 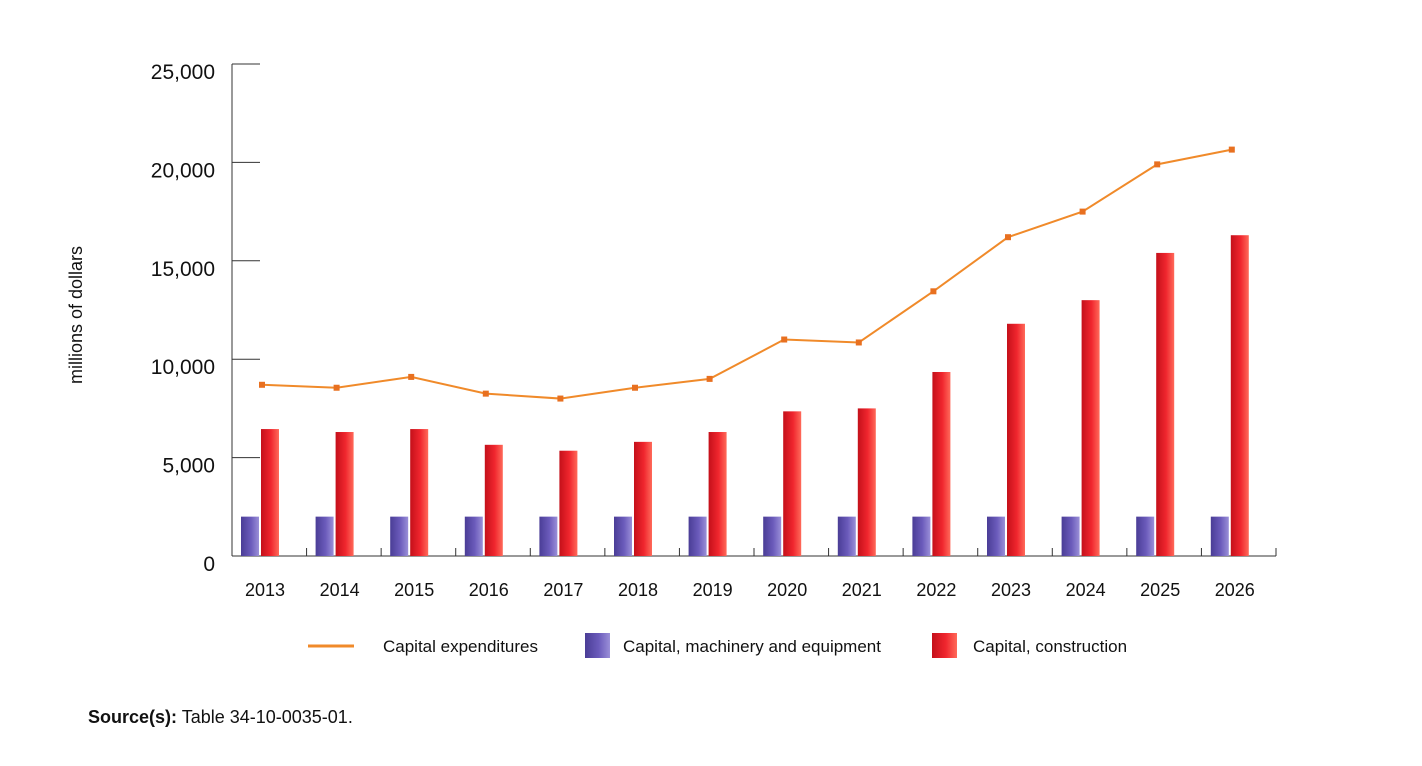 What do you see at coordinates (489, 590) in the screenshot?
I see `x-tick-label: 2016` at bounding box center [489, 590].